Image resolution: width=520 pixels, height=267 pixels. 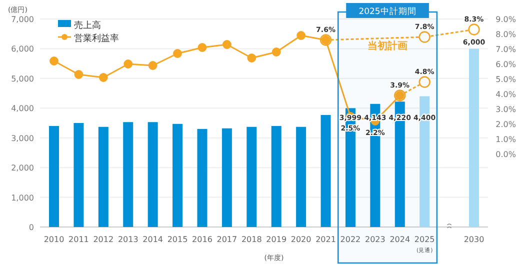 What do you see at coordinates (506, 124) in the screenshot?
I see `y2-tick-label: 2.0%` at bounding box center [506, 124].